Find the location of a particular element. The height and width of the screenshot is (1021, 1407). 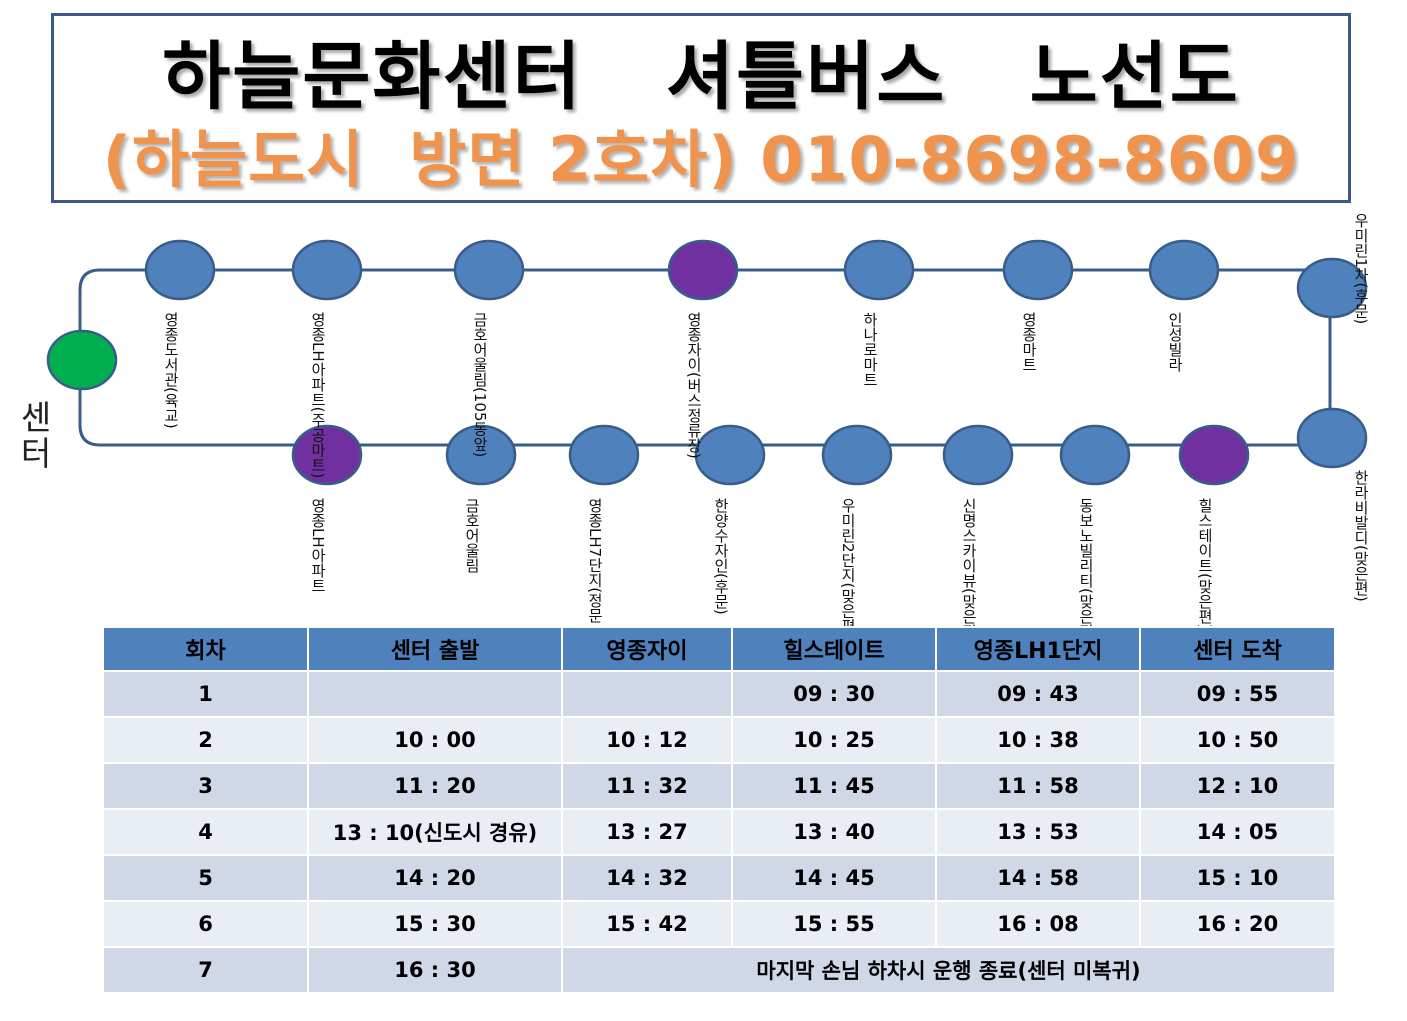

stop-label-top-5: 영종마트 is located at coordinates (1029, 342).